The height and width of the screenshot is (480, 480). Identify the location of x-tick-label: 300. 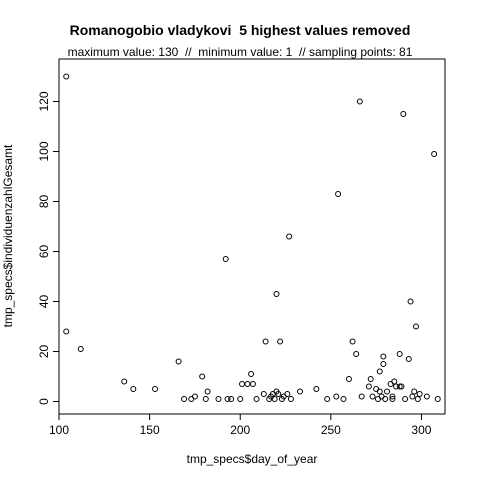
(421, 430).